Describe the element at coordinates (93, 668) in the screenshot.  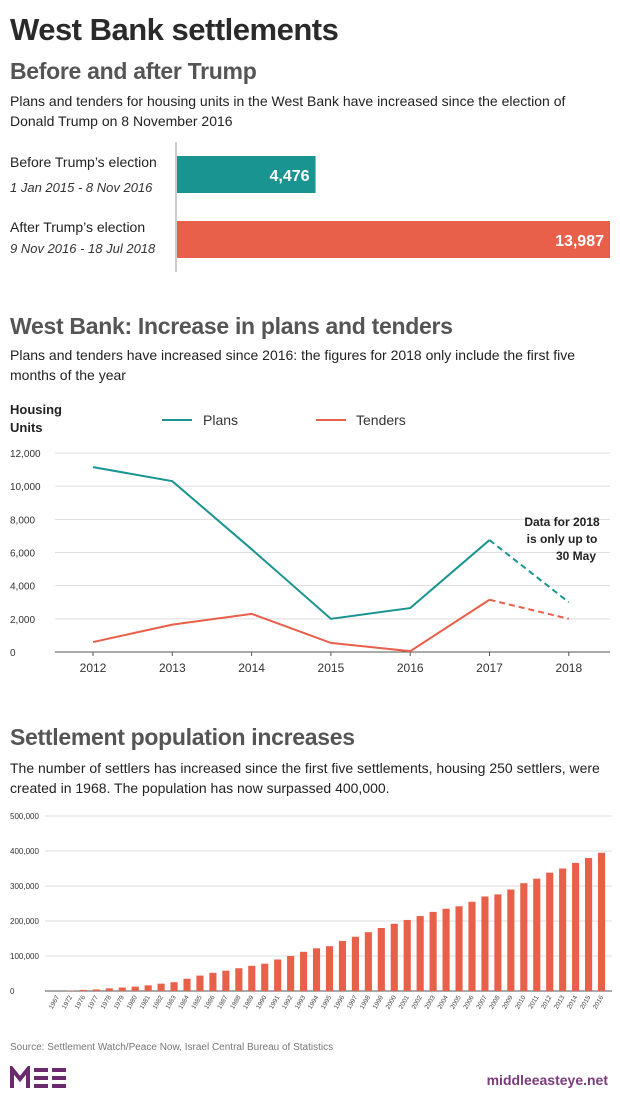
I see `x-tick-label: 2012` at that location.